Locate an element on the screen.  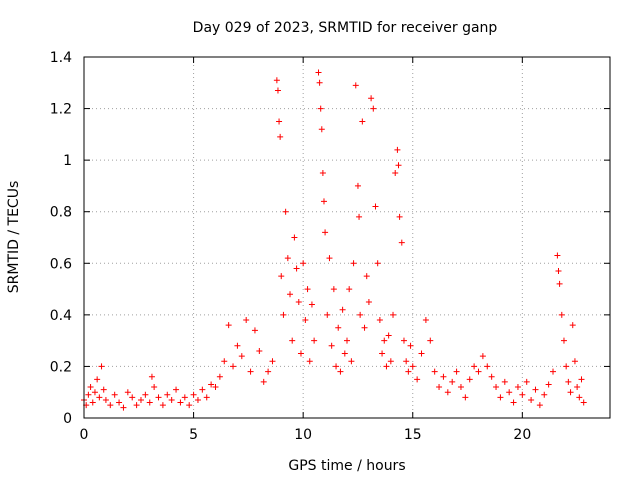
y-tick-labels: 0 0.2 0.4 0.6 0.8 1 1.2 1.4 is located at coordinates (61, 238).